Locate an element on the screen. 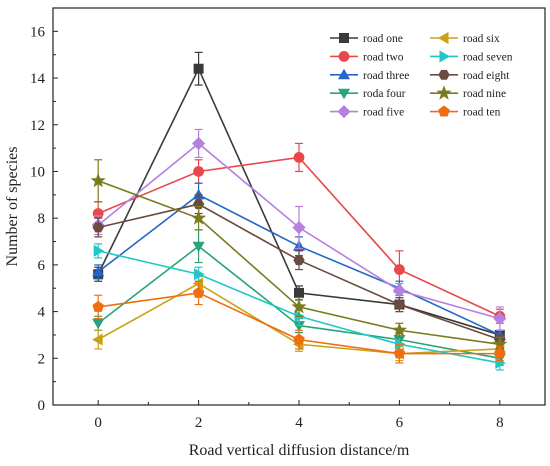  y-tick-label: 4 is located at coordinates (42, 313).